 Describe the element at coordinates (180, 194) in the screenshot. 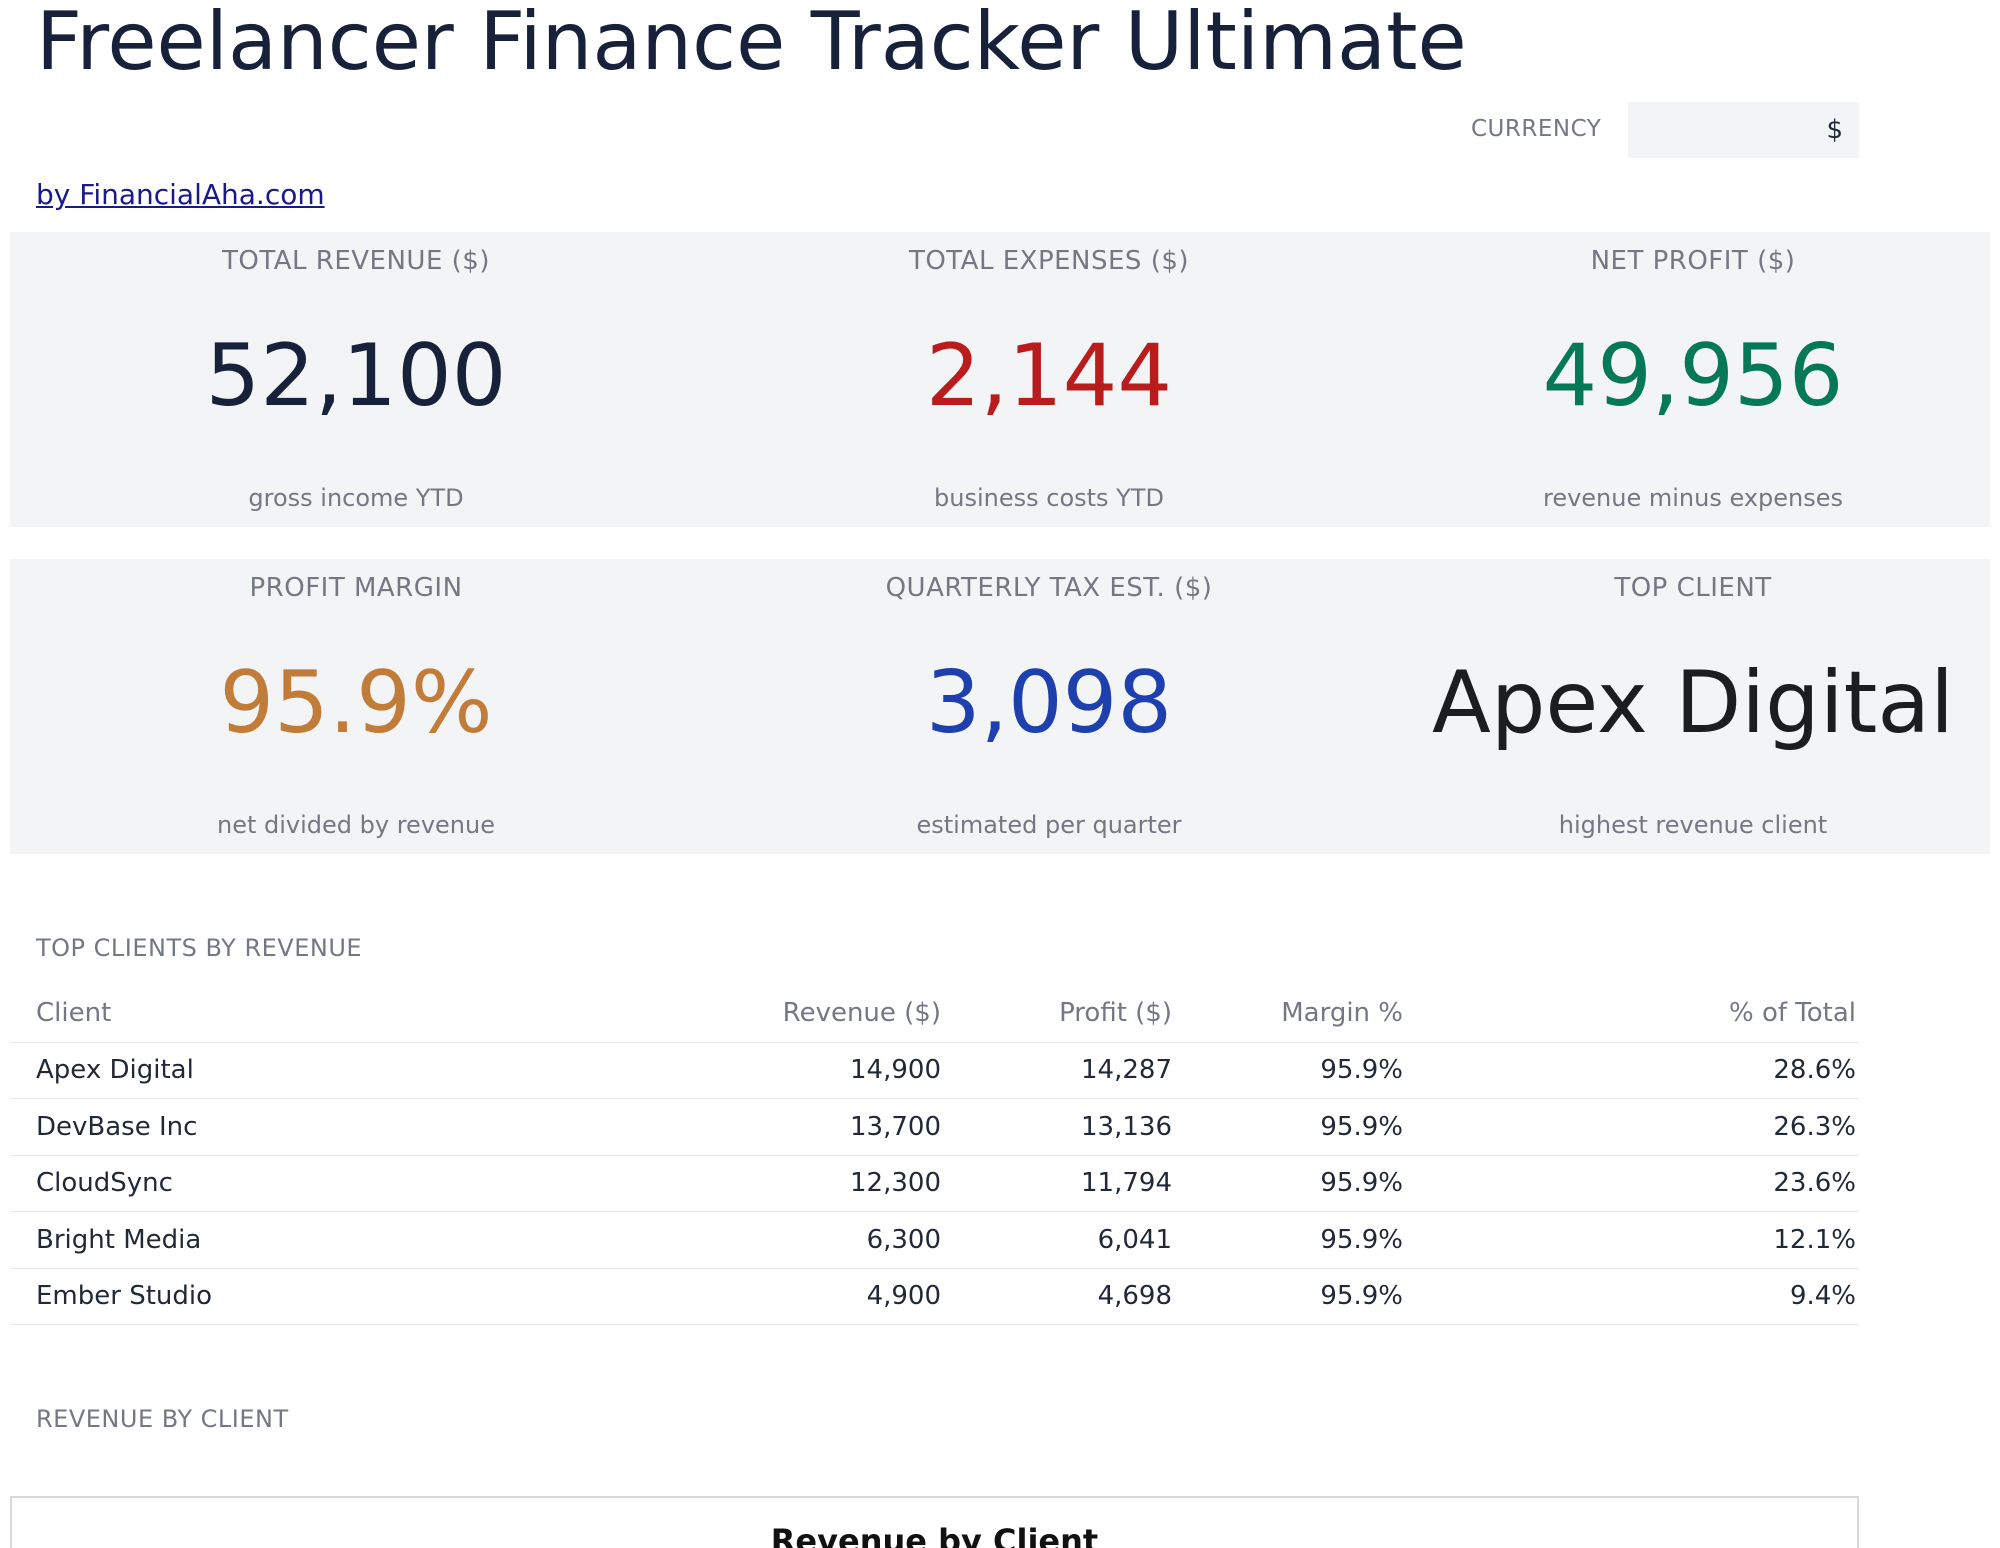

I see `byline-link: by FinancialAha.com` at that location.